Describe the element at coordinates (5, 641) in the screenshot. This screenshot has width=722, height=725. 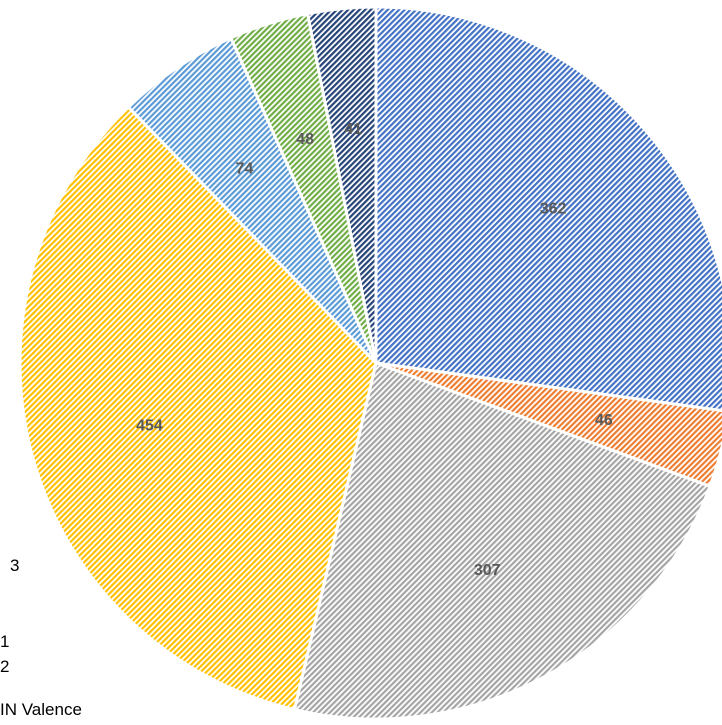
I see `side-label-1: 1` at that location.